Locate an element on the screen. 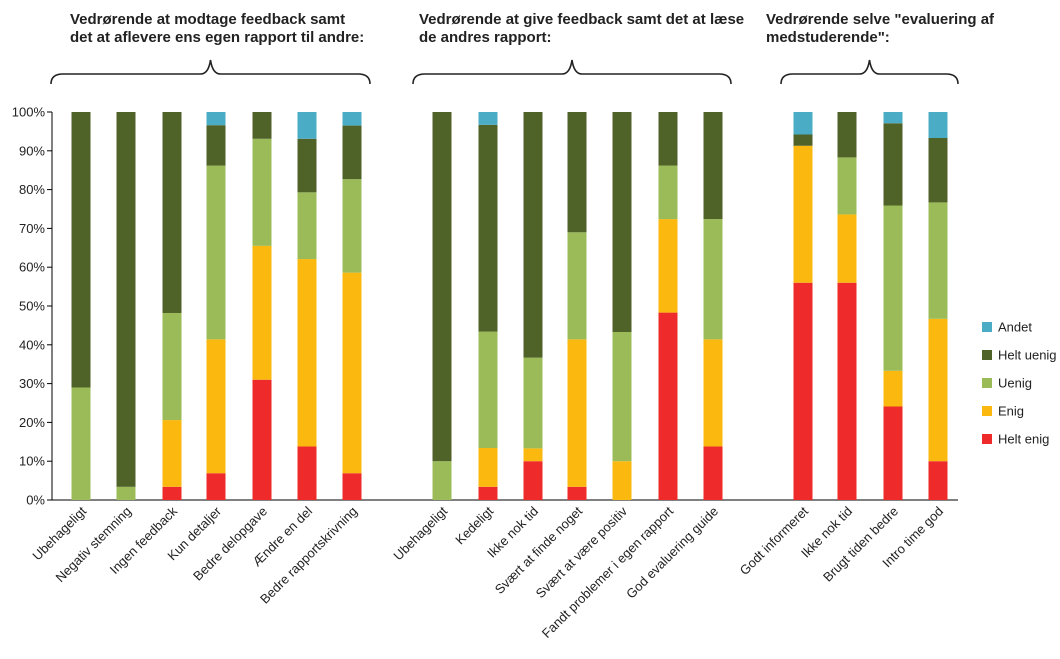  bar-segment-helt-uenig-ændre-en-del is located at coordinates (307, 165).